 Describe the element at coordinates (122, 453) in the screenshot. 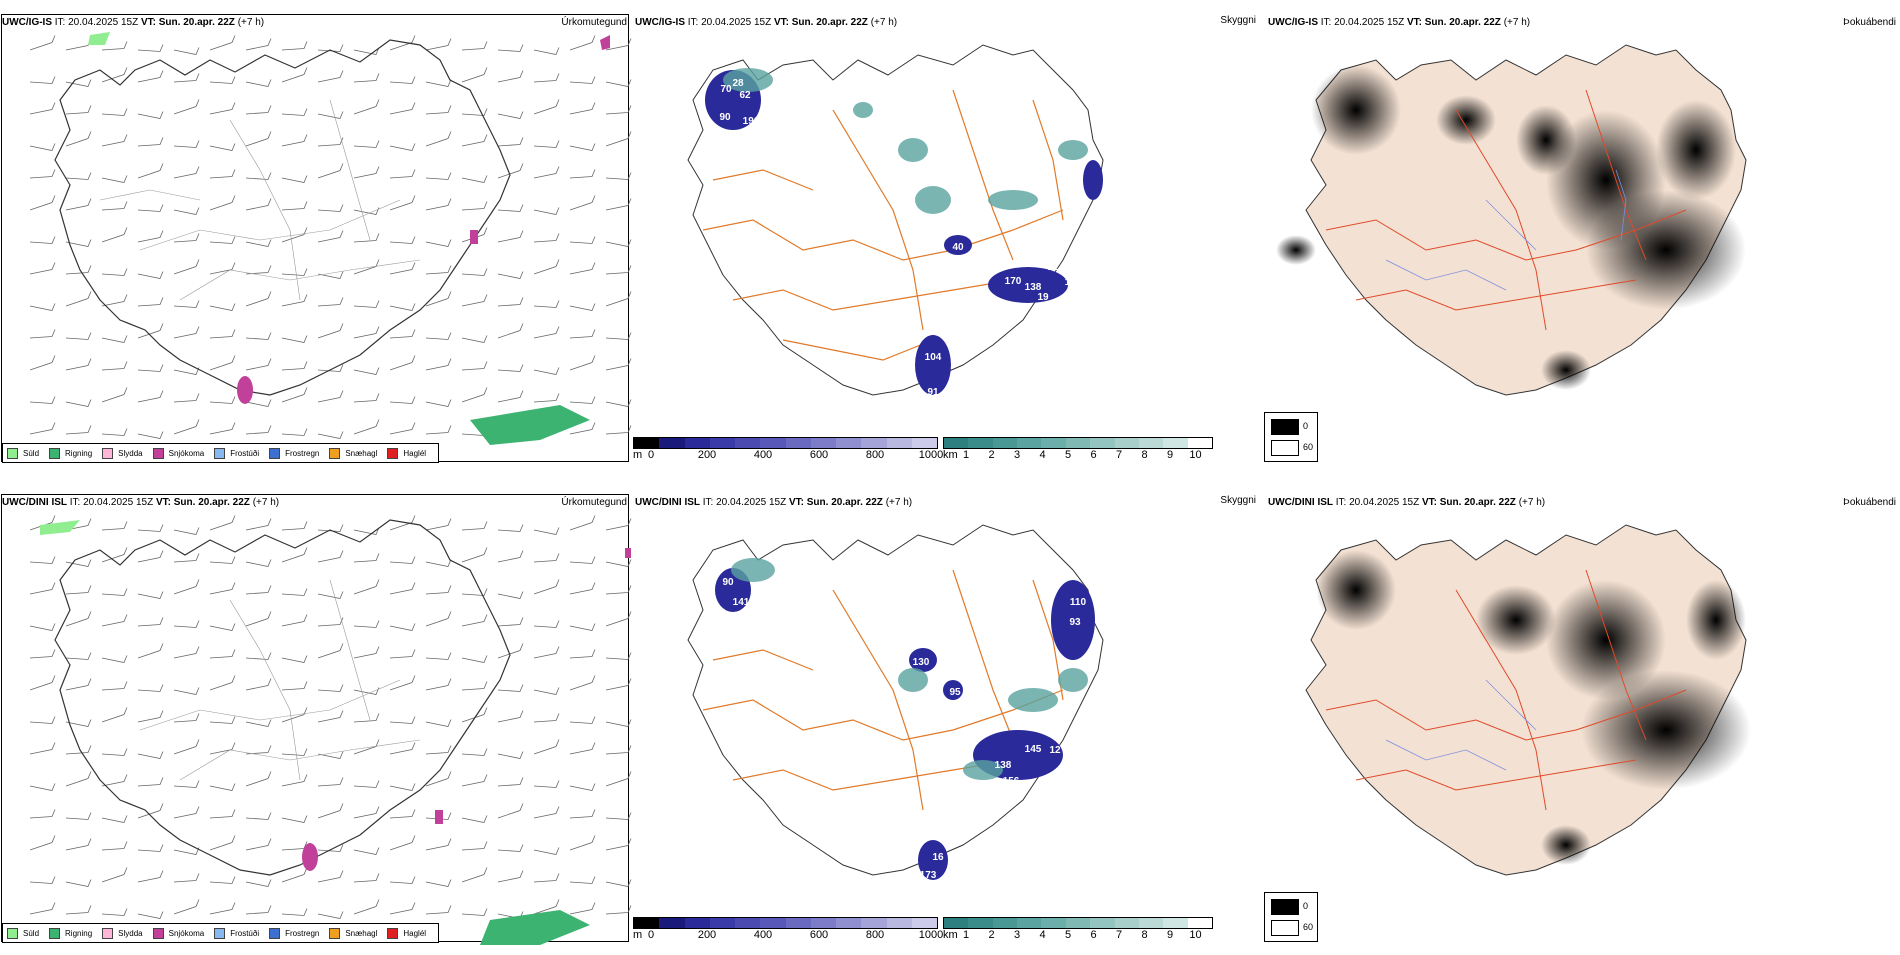

I see `legend-item: Slydda` at that location.